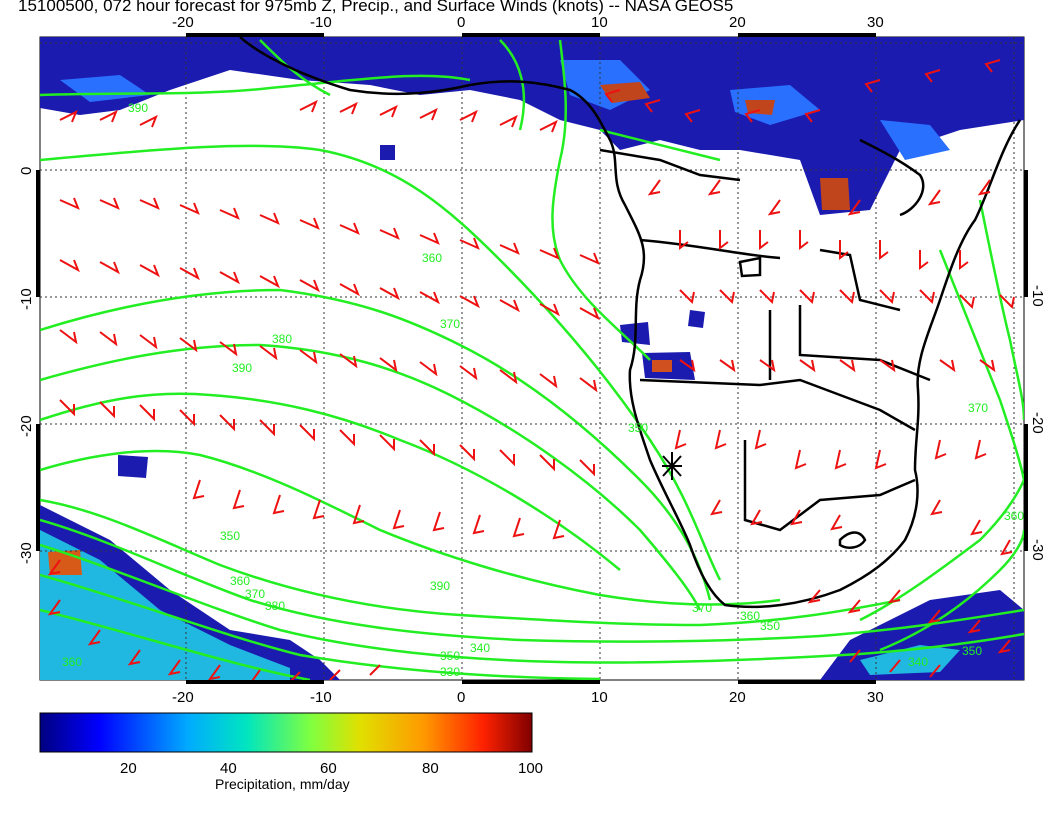 The width and height of the screenshot is (1056, 816). Describe the element at coordinates (328, 768) in the screenshot. I see `colorbar-tick: 60` at that location.